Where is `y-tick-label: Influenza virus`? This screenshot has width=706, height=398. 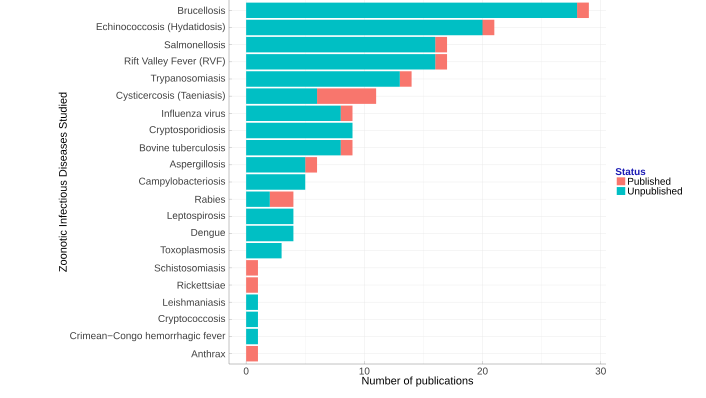 y-tick-label: Influenza virus is located at coordinates (194, 113).